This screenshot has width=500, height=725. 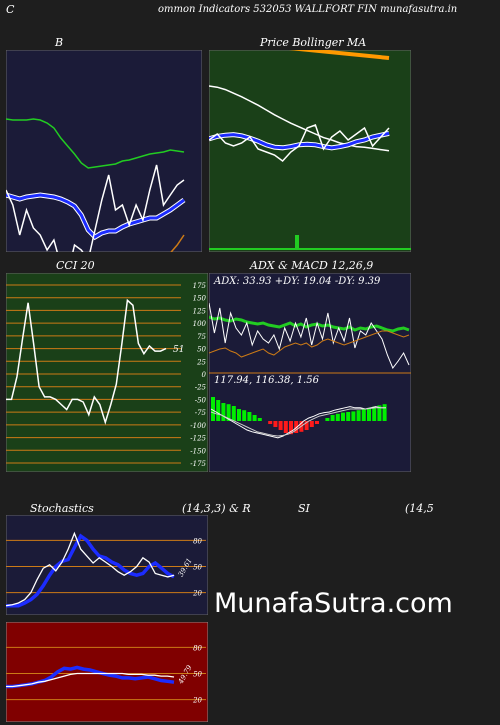 I want to click on cci-last-value: 51, so click(x=178, y=350).